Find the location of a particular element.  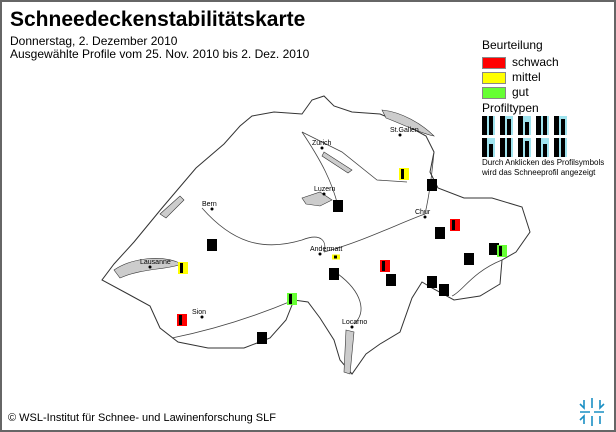

city-label: Lausanne is located at coordinates (155, 262).